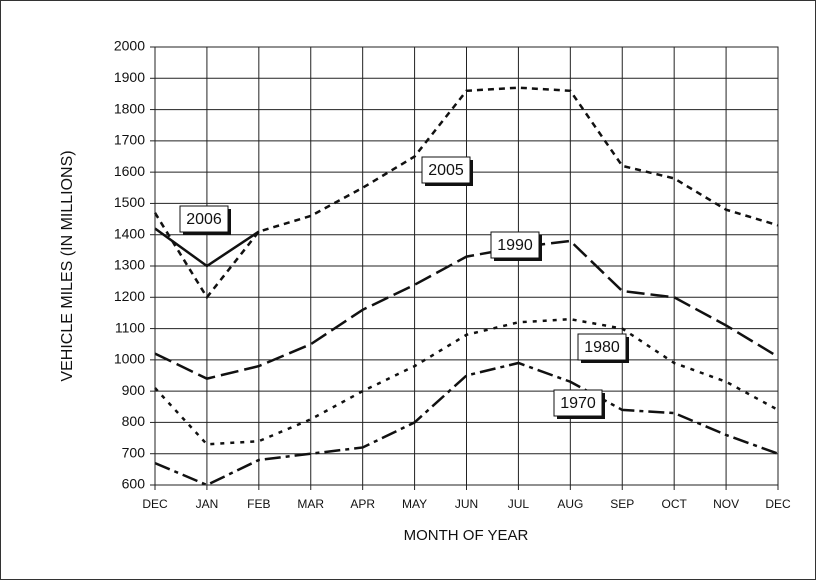 This screenshot has height=580, width=816. Describe the element at coordinates (129, 265) in the screenshot. I see `y-tick-label: 1300` at that location.